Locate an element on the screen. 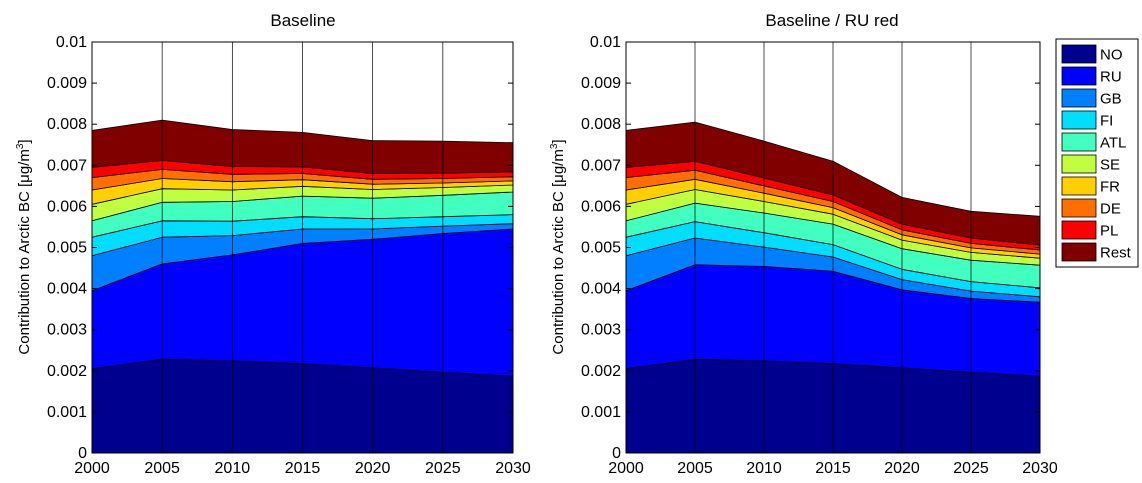 This screenshot has width=1142, height=483. chart-title: Baseline is located at coordinates (302, 20).